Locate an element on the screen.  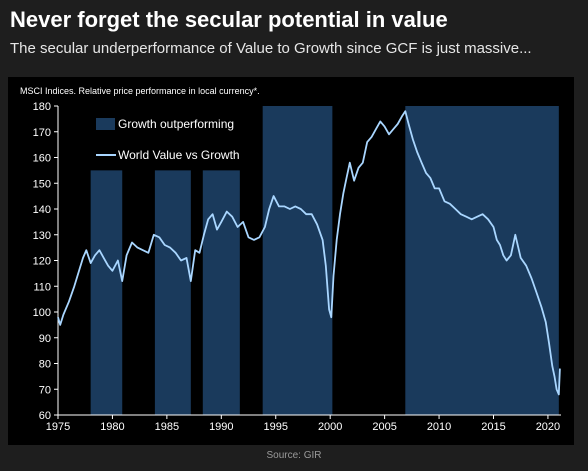
legend-label-shade: Growth outperforming is located at coordinates (176, 124).